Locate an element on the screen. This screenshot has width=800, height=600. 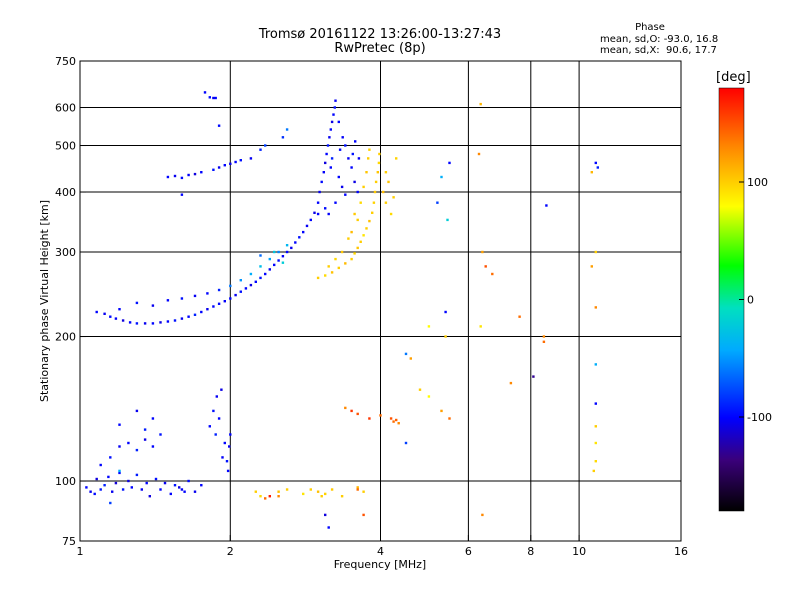
series-x-mode-trace is located at coordinates (357, 214).